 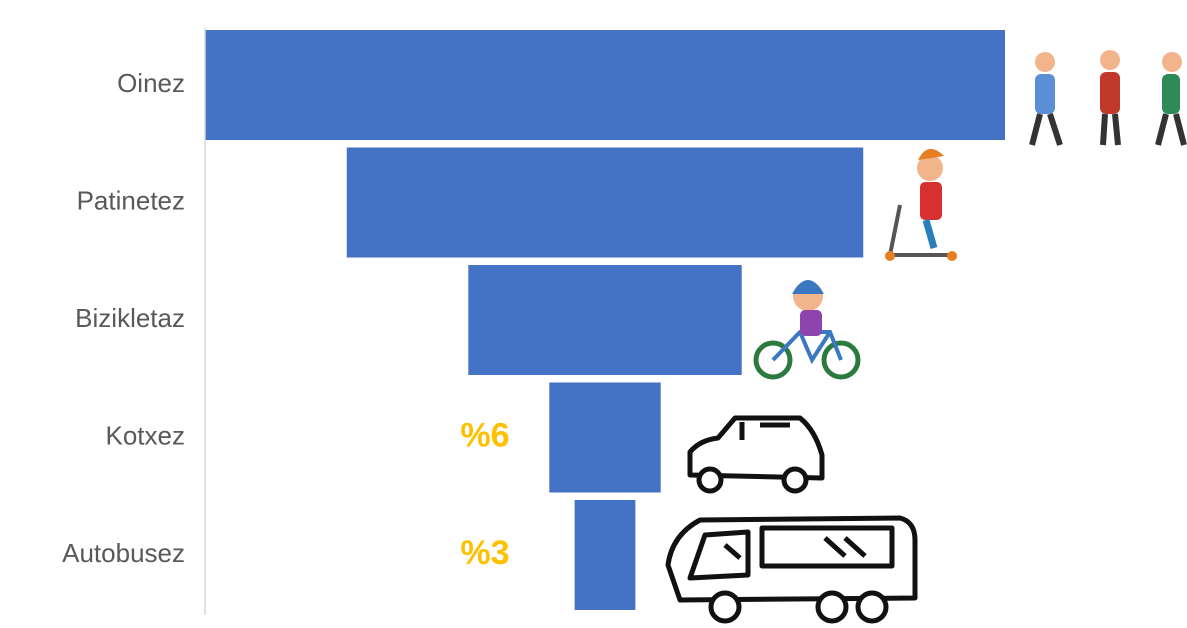 What do you see at coordinates (756, 454) in the screenshot?
I see `car-icon` at bounding box center [756, 454].